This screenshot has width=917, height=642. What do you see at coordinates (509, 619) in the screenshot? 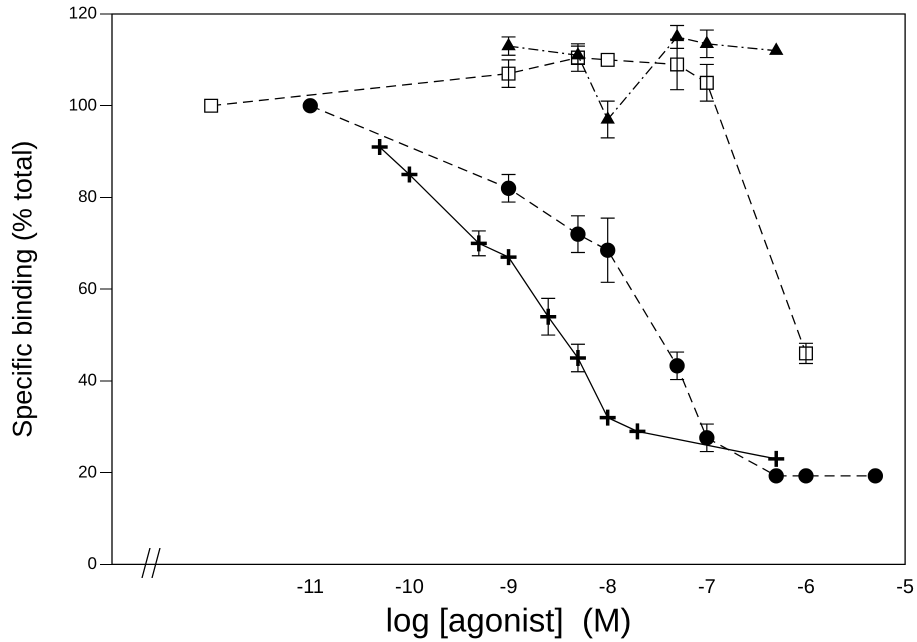
I see `x-axis-title: log [agonist] (M)` at bounding box center [509, 619].